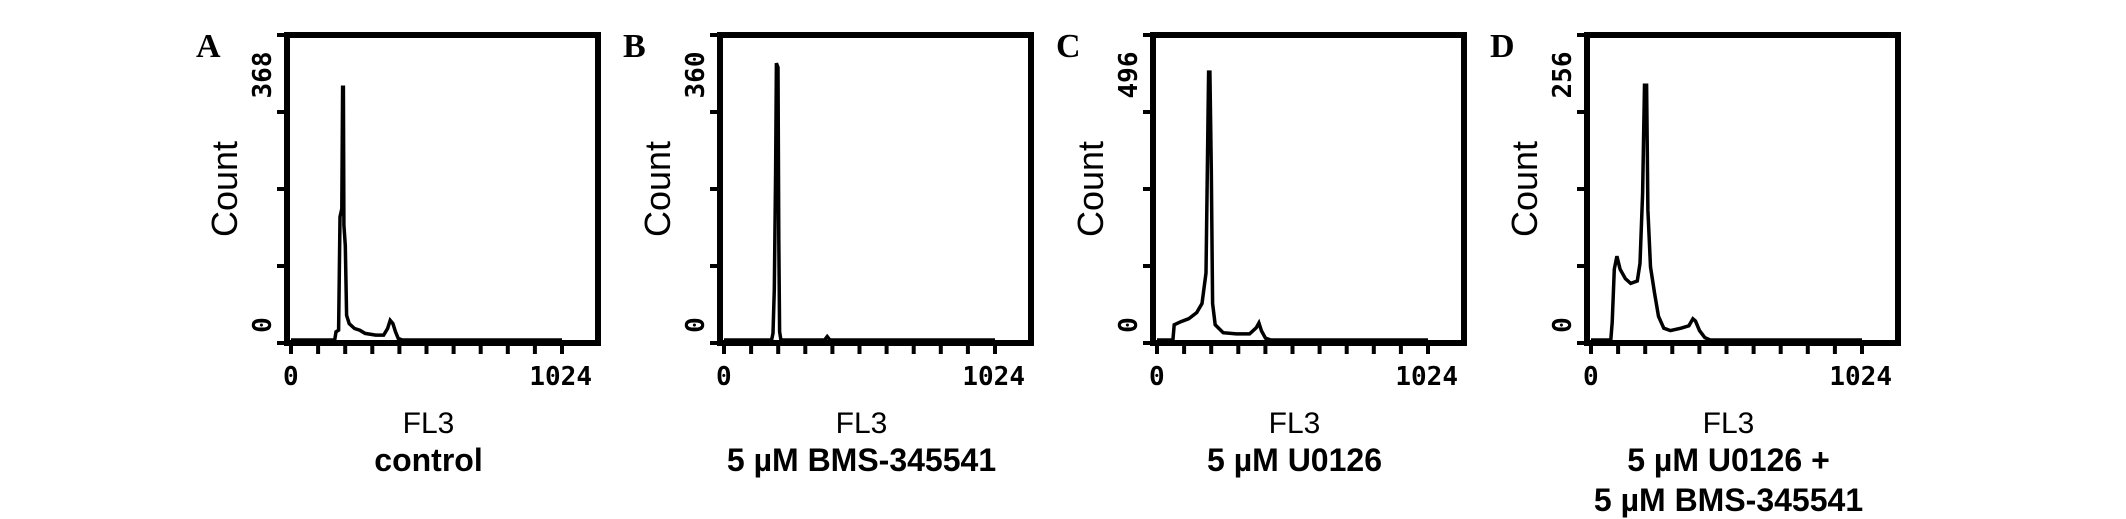  I want to click on panel-caption: 5 µM U0126 +, so click(1728, 460).